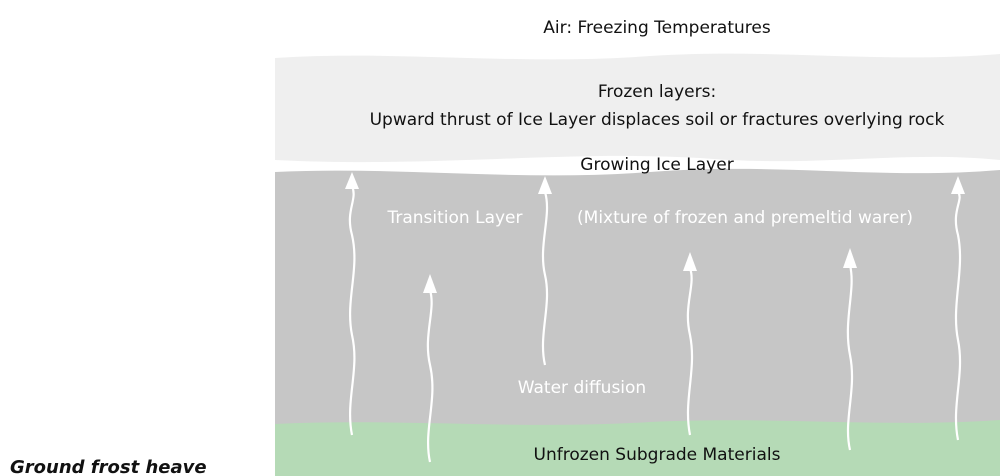  Describe the element at coordinates (657, 92) in the screenshot. I see `frozen-title: Frozen layers:` at that location.